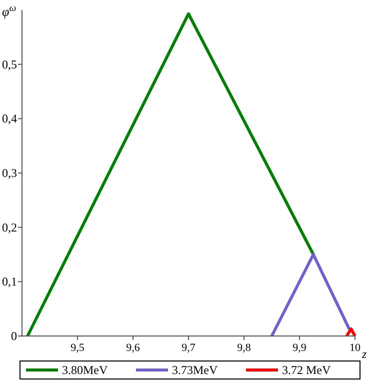  Describe the element at coordinates (77, 348) in the screenshot. I see `x-tick-label: 9,5` at that location.